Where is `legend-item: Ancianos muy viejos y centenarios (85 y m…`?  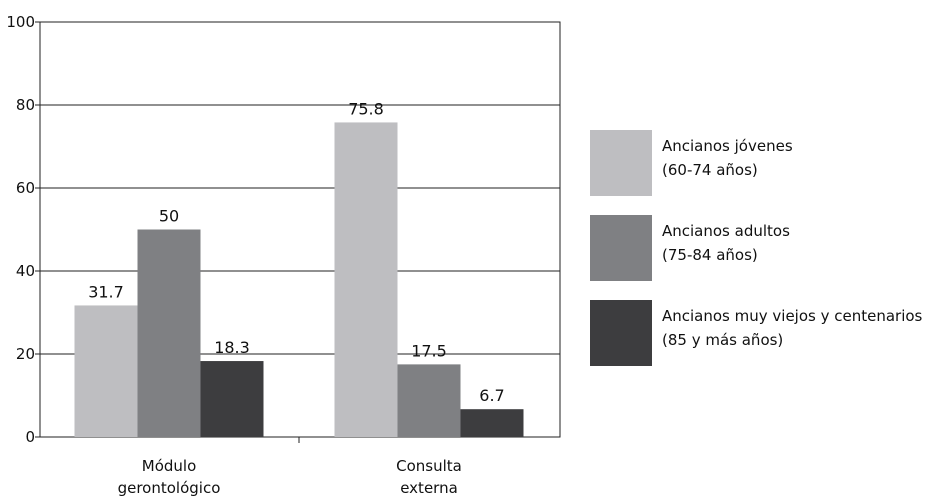
legend-item: Ancianos muy viejos y centenarios (85 y m… is located at coordinates (769, 333).